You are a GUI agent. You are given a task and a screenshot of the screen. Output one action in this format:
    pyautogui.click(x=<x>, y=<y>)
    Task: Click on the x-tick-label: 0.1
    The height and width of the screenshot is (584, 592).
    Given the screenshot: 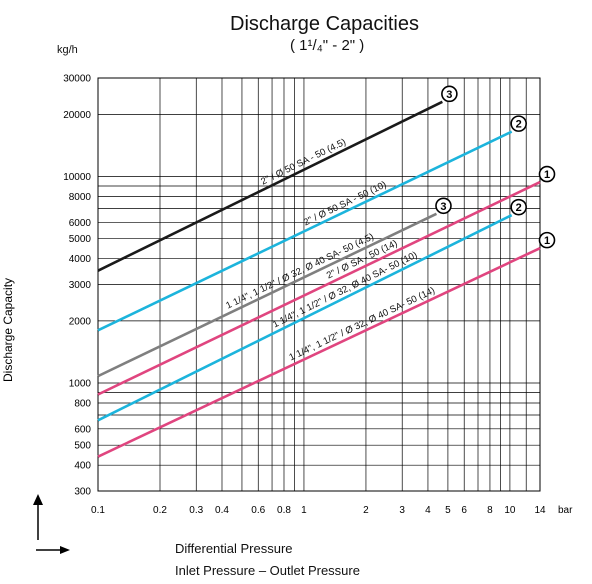 What is the action you would take?
    pyautogui.click(x=98, y=510)
    